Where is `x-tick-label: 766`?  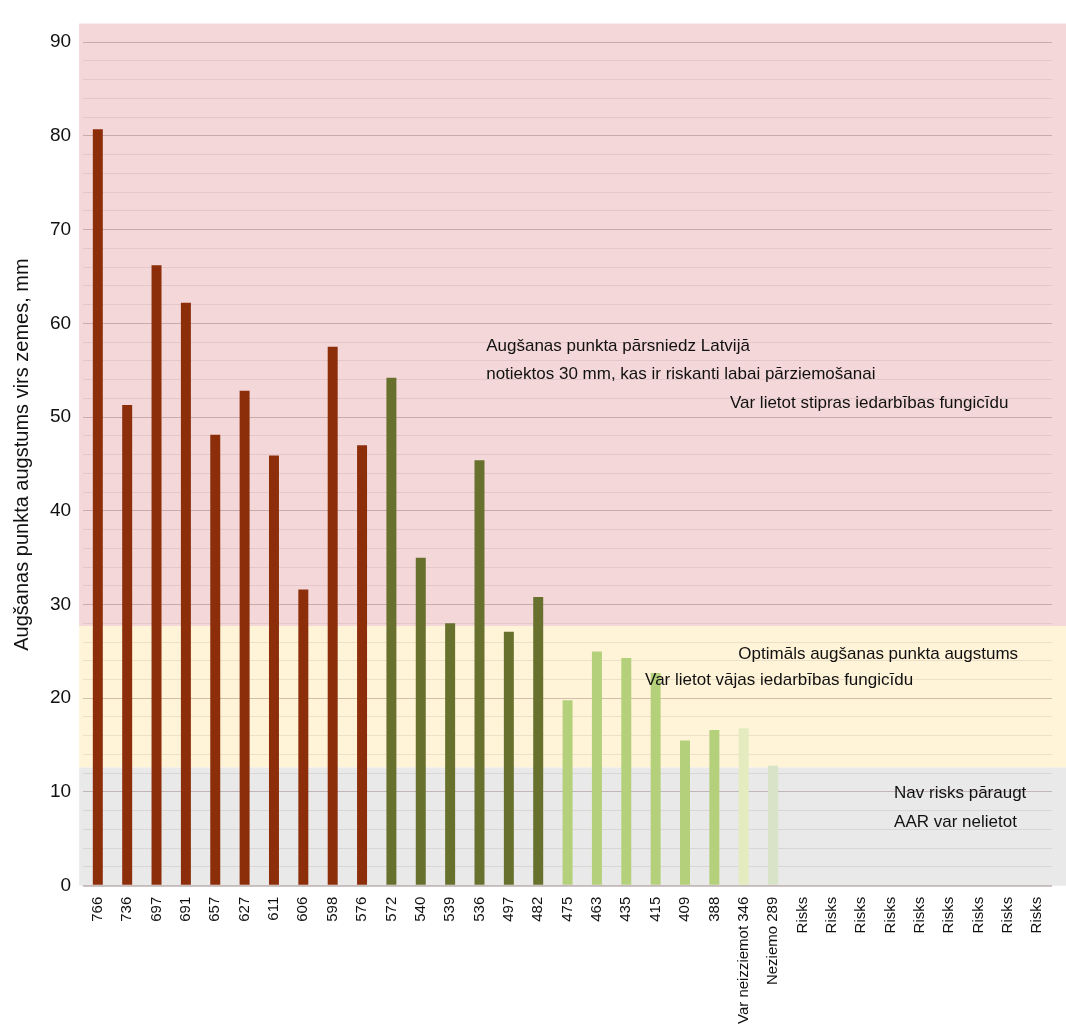 x-tick-label: 766 is located at coordinates (96, 909).